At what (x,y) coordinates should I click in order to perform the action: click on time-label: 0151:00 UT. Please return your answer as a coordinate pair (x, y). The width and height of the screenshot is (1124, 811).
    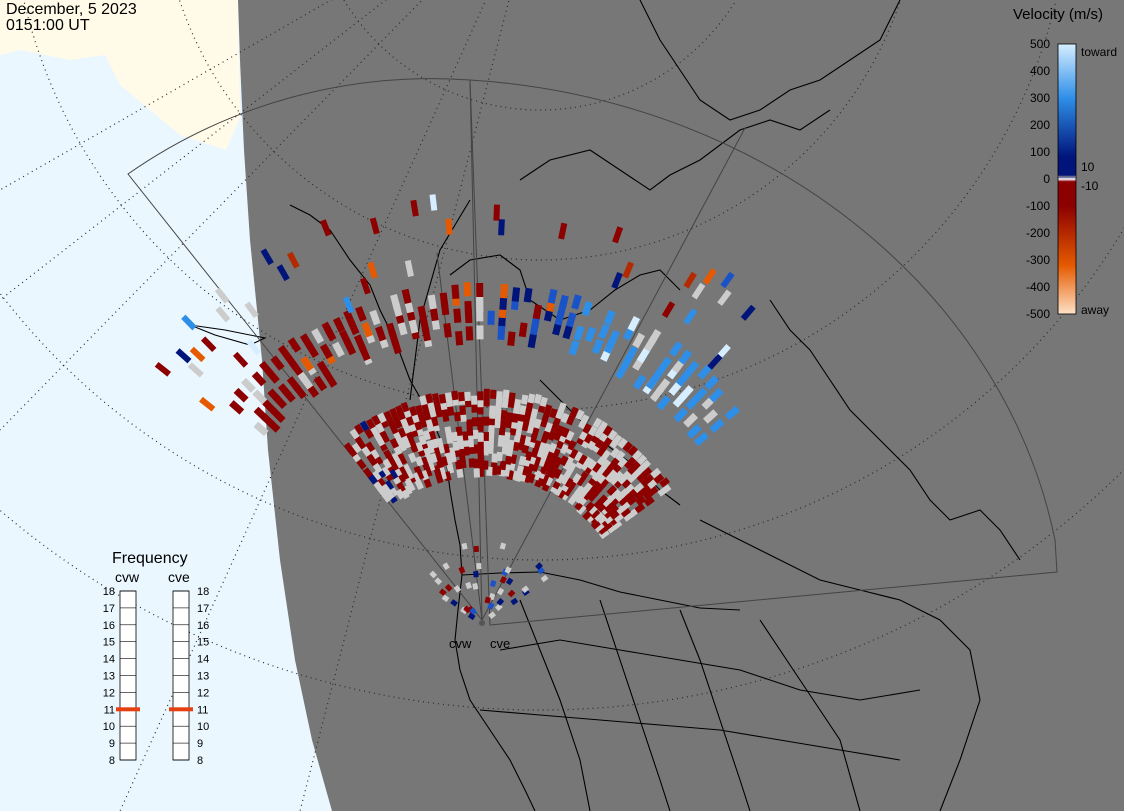
    Looking at the image, I should click on (48, 25).